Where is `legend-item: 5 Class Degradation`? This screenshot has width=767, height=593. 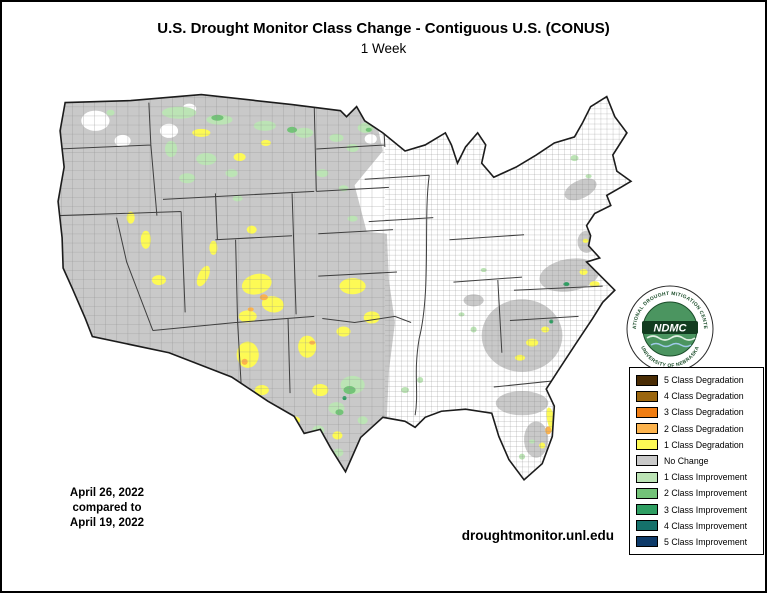 legend-item: 5 Class Degradation is located at coordinates (696, 380).